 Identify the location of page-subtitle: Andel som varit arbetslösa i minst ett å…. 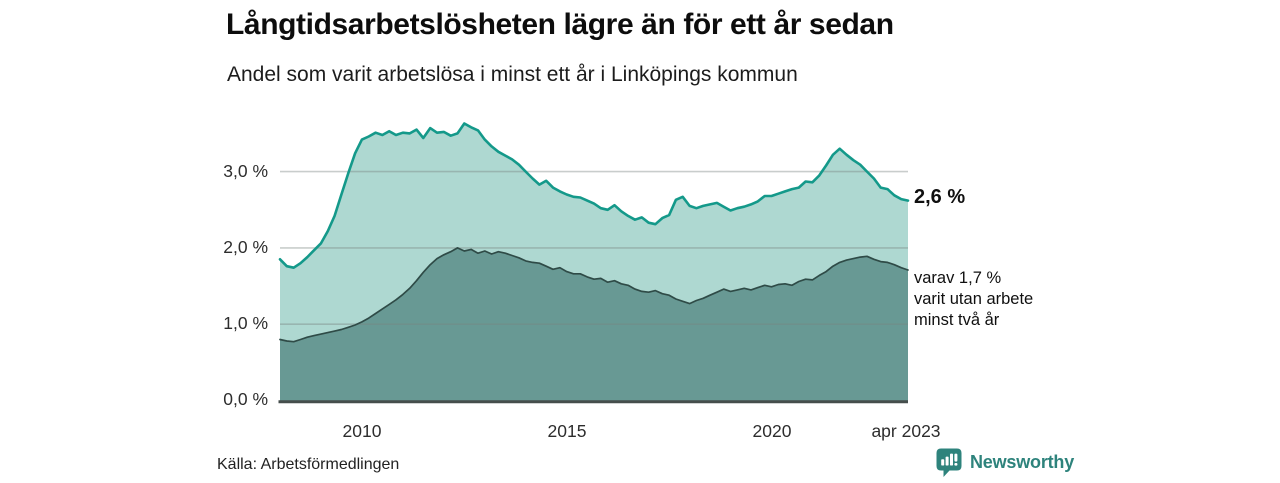
(512, 74).